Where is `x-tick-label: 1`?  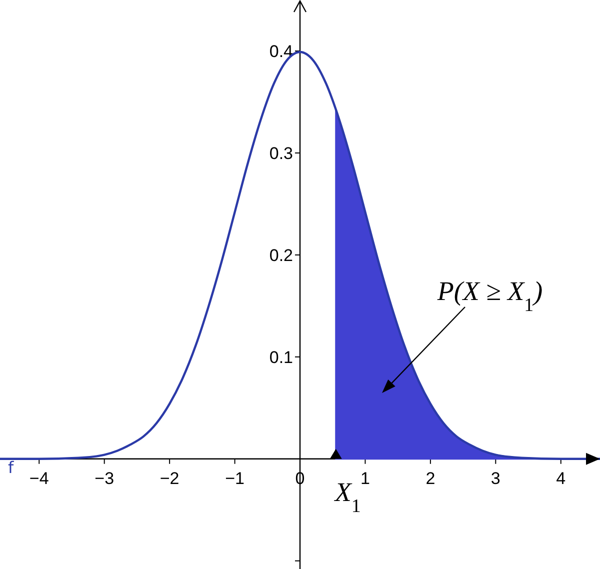
x-tick-label: 1 is located at coordinates (365, 478).